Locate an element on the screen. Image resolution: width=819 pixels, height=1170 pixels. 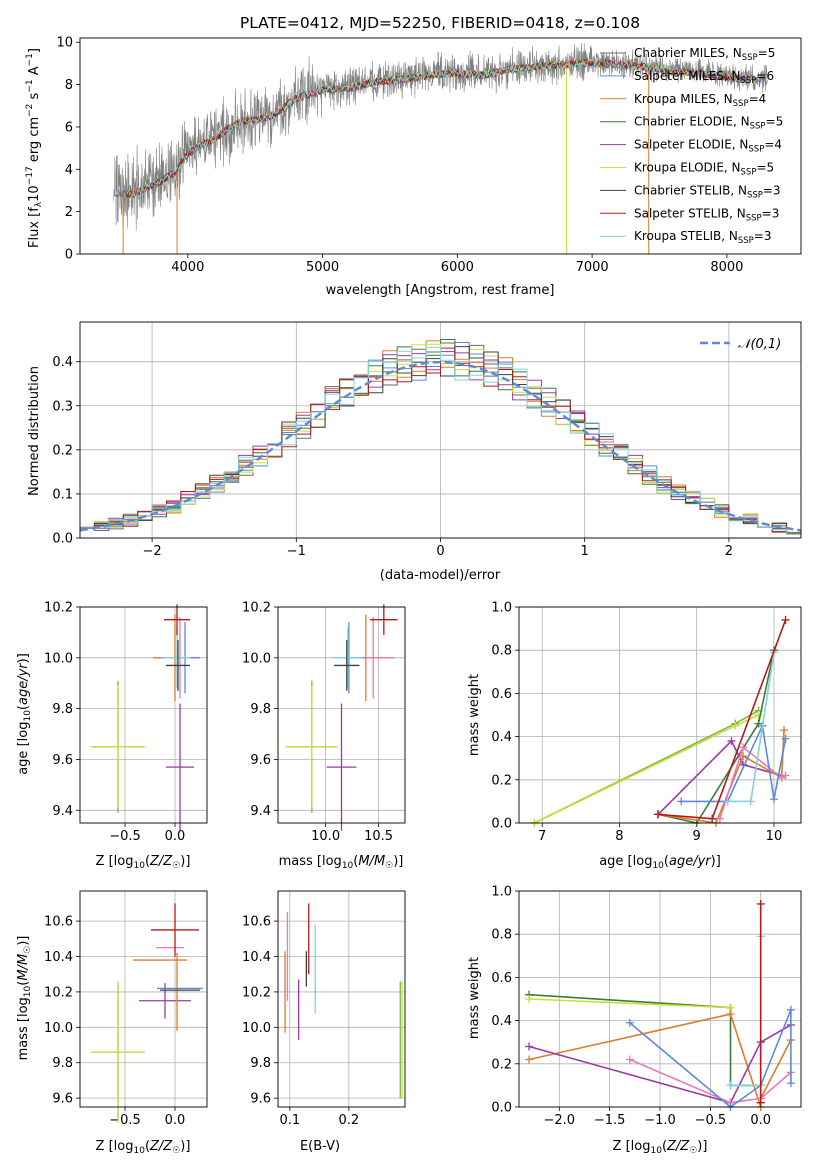
legend-entry: Salpeter STELIB, NSSP=3 is located at coordinates (706, 214).